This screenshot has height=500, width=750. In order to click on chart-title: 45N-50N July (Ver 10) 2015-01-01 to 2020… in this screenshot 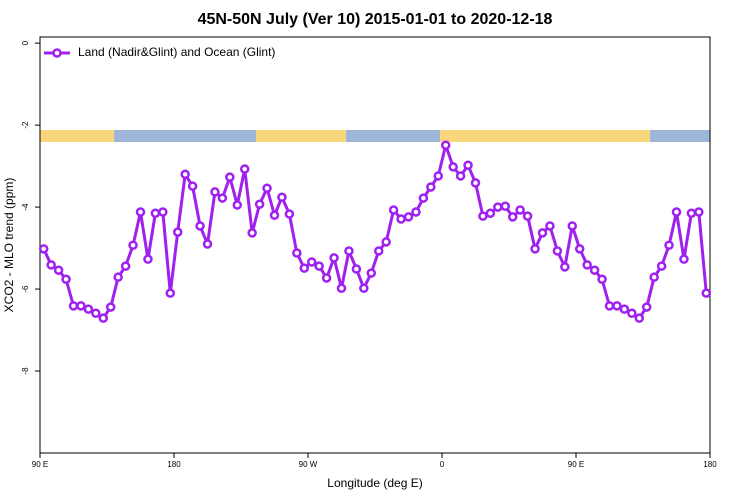, I will do `click(375, 19)`.